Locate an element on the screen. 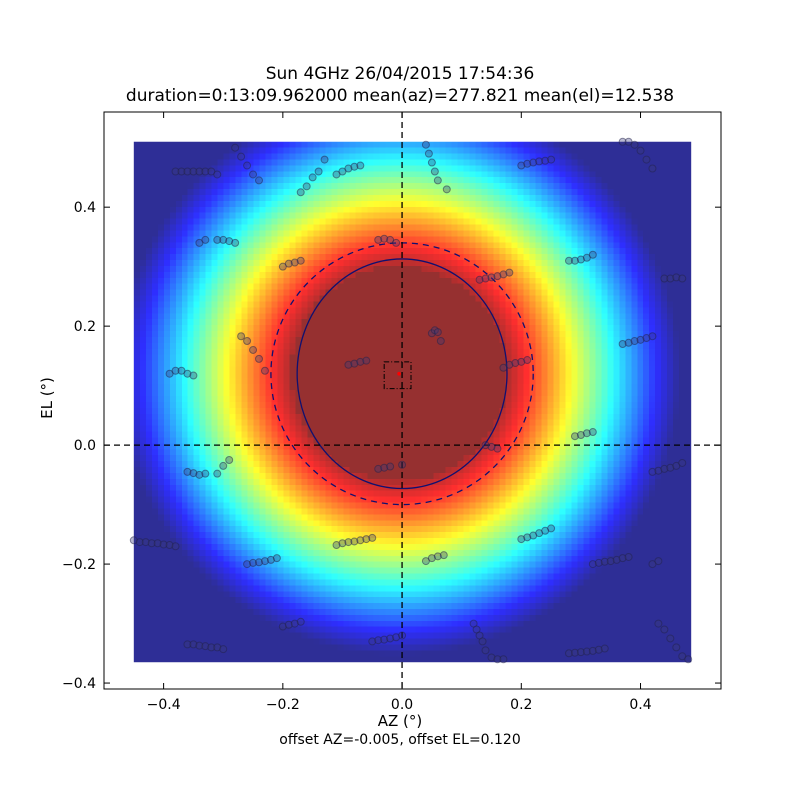  center-box is located at coordinates (397, 375).